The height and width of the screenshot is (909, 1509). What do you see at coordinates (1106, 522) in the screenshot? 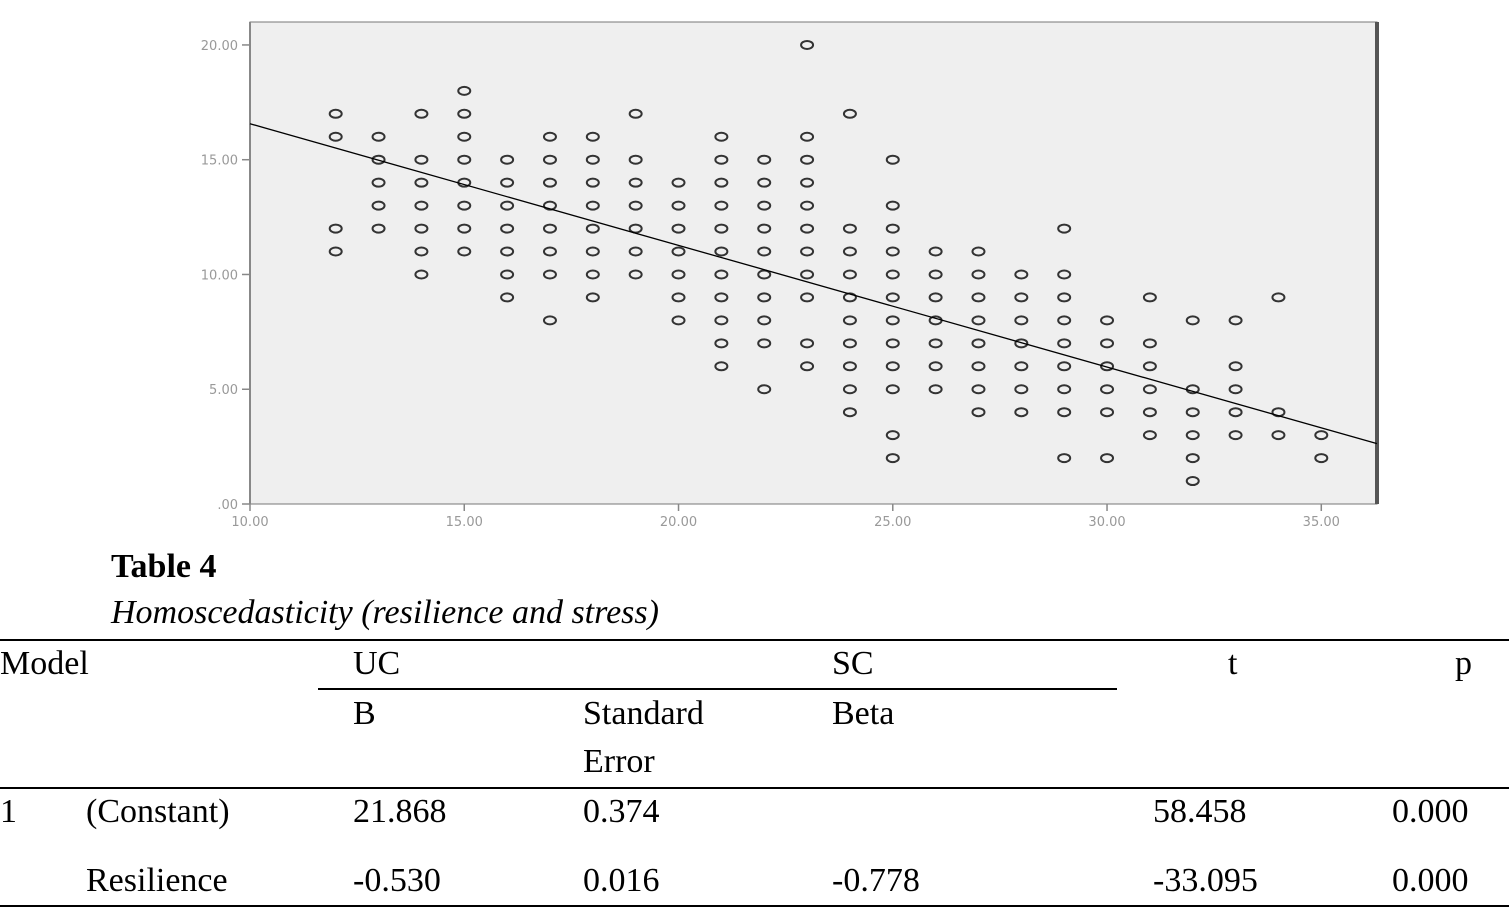
I see `x-tick-label: 30.00` at bounding box center [1106, 522].